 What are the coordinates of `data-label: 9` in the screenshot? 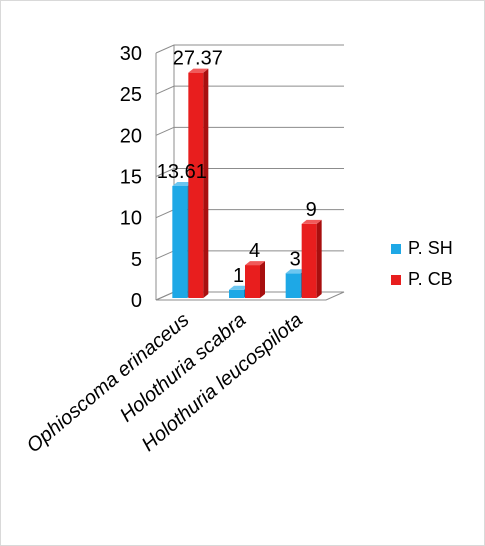 It's located at (311, 210).